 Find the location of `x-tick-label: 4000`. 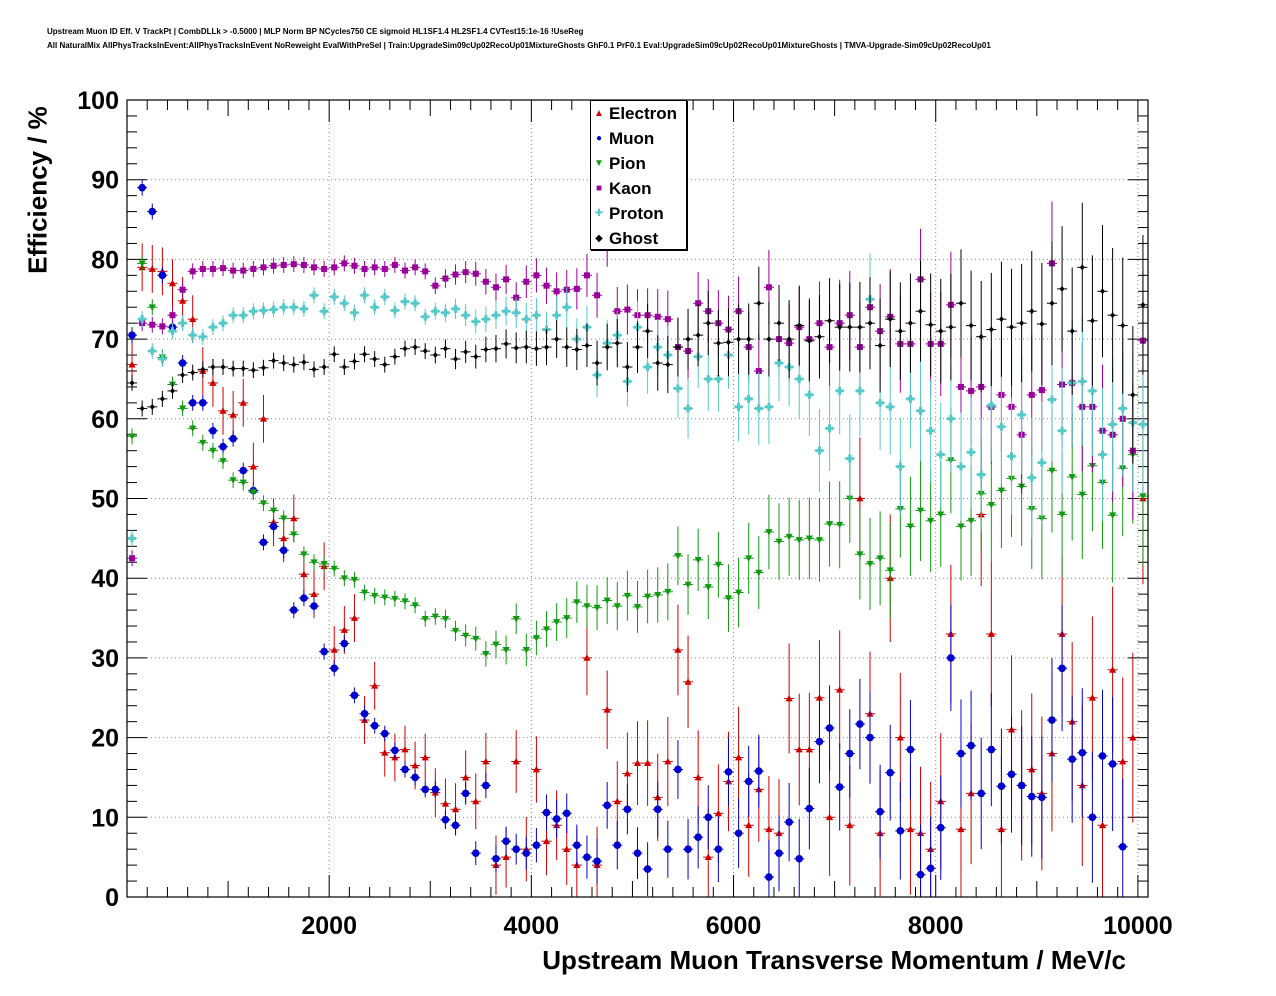

x-tick-label: 4000 is located at coordinates (532, 926).